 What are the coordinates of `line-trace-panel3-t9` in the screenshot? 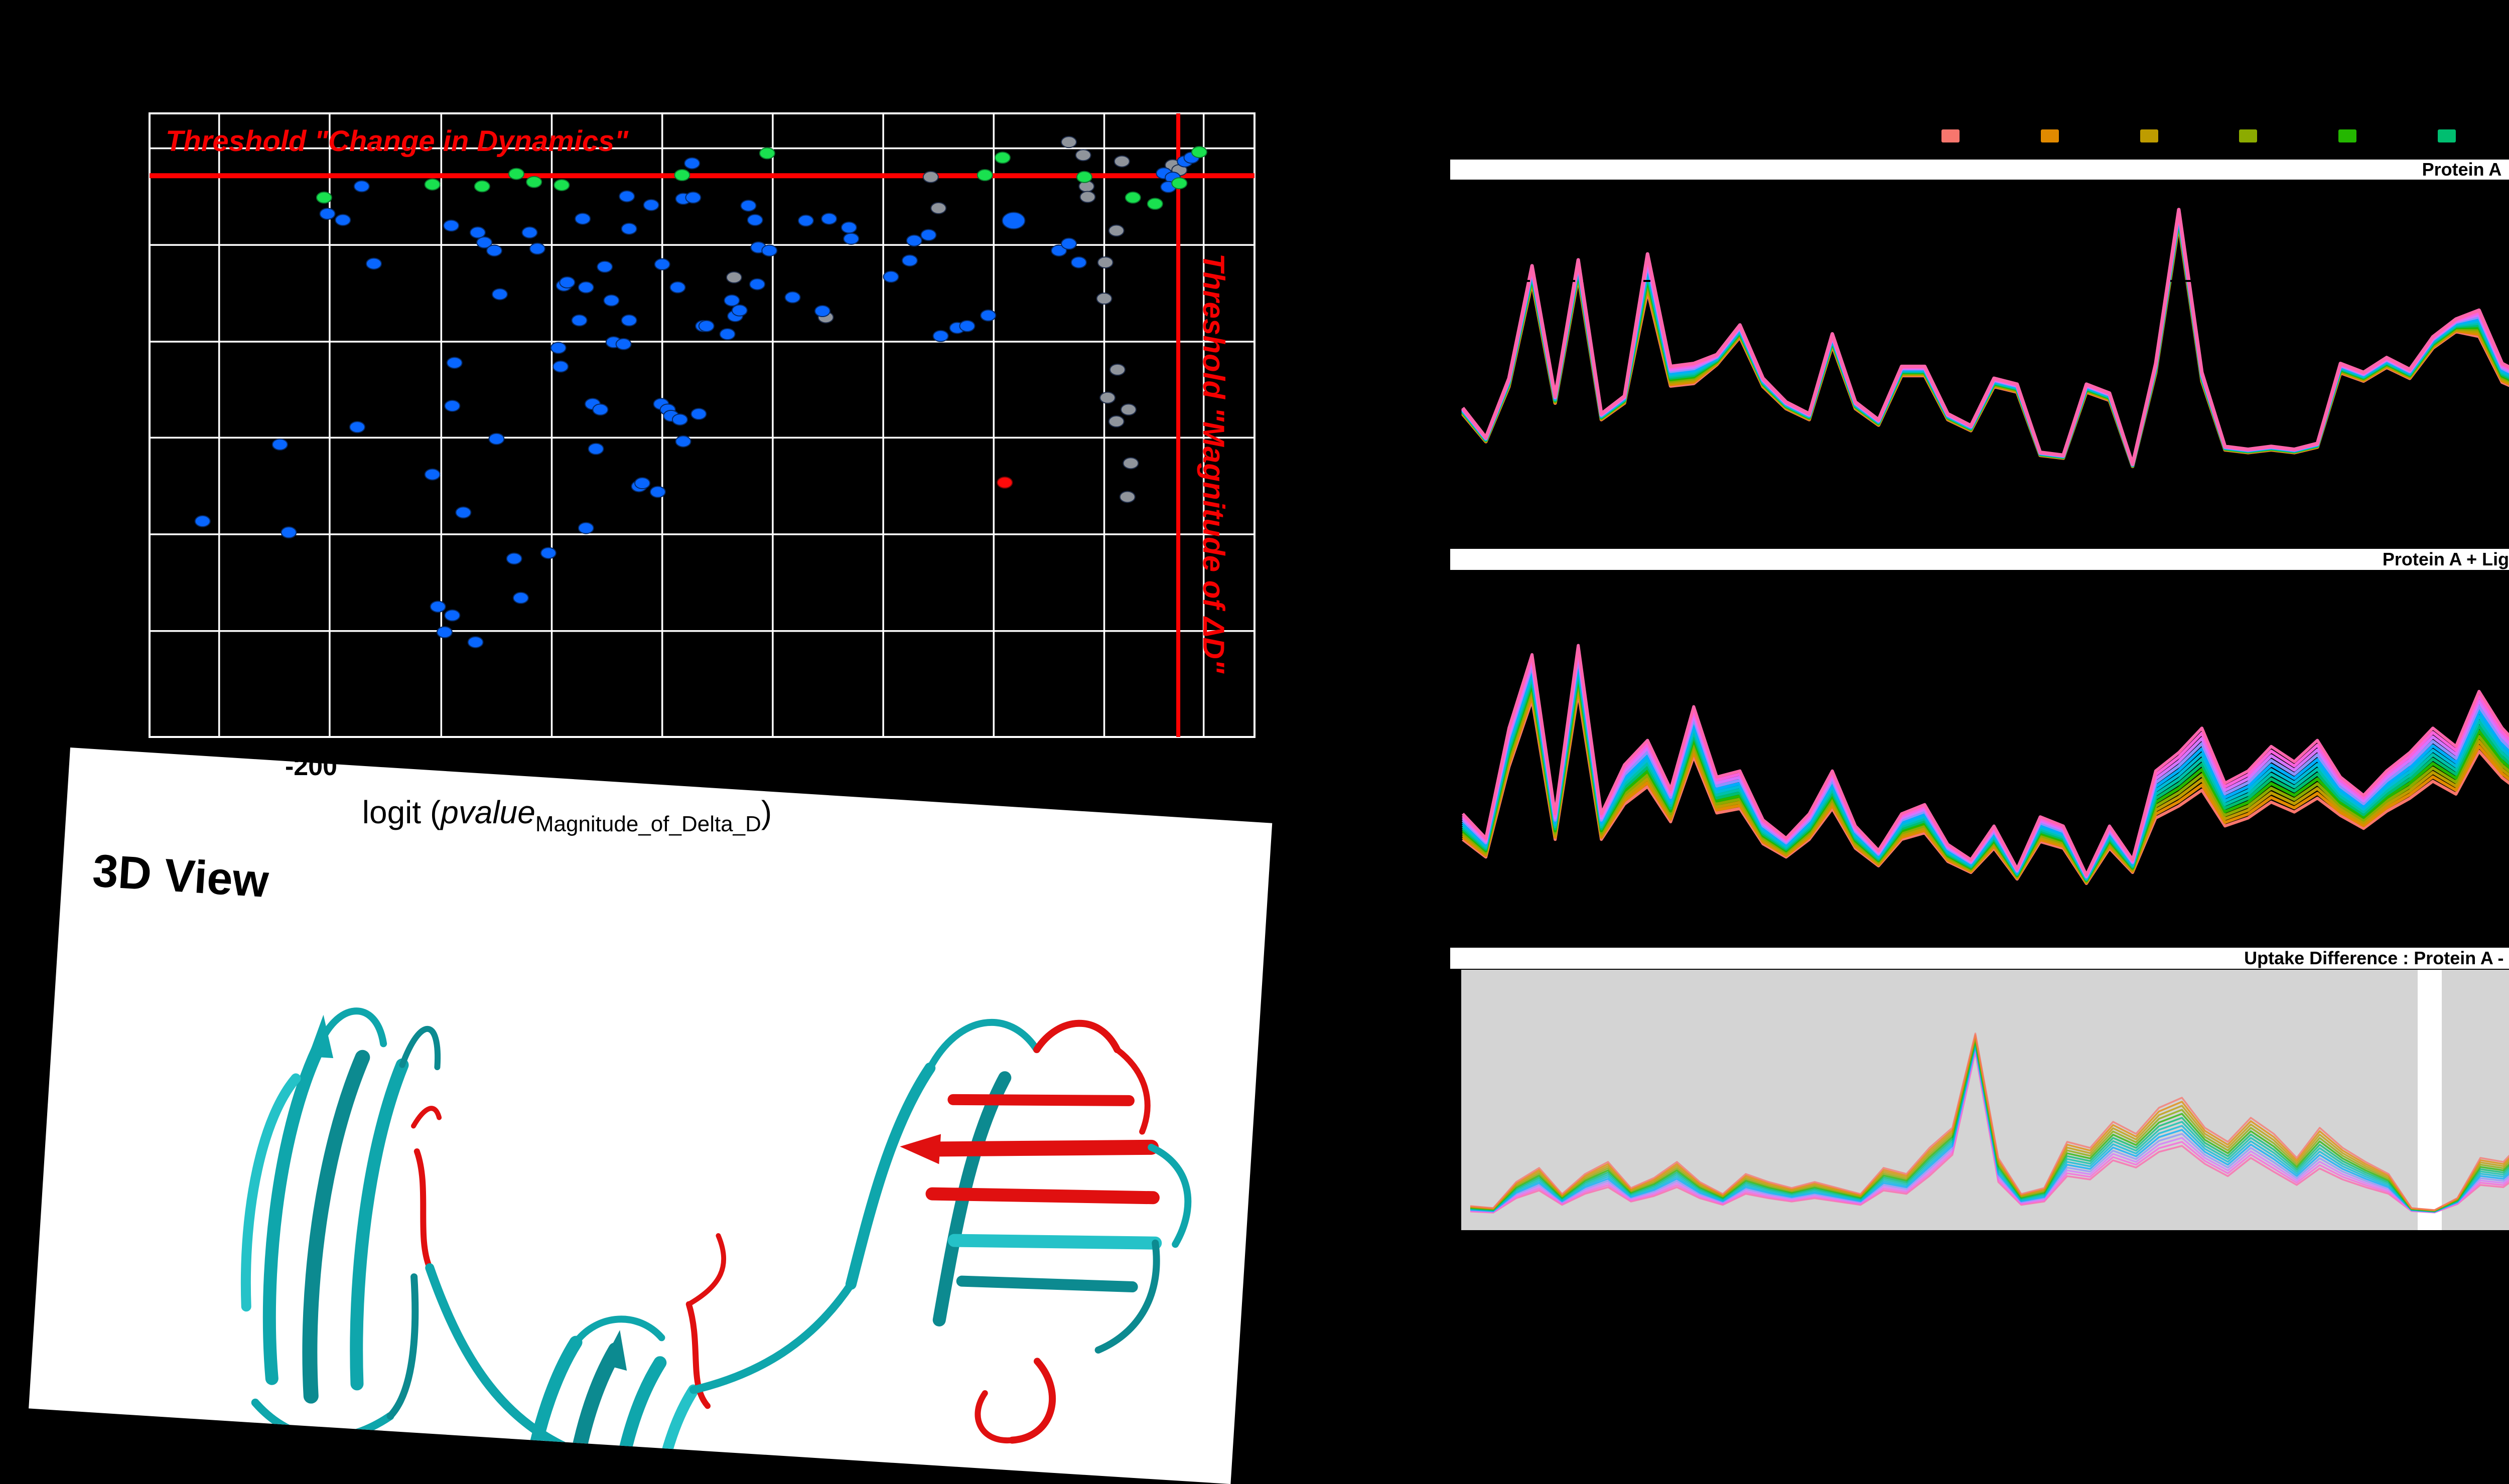 It's located at (1989, 1130).